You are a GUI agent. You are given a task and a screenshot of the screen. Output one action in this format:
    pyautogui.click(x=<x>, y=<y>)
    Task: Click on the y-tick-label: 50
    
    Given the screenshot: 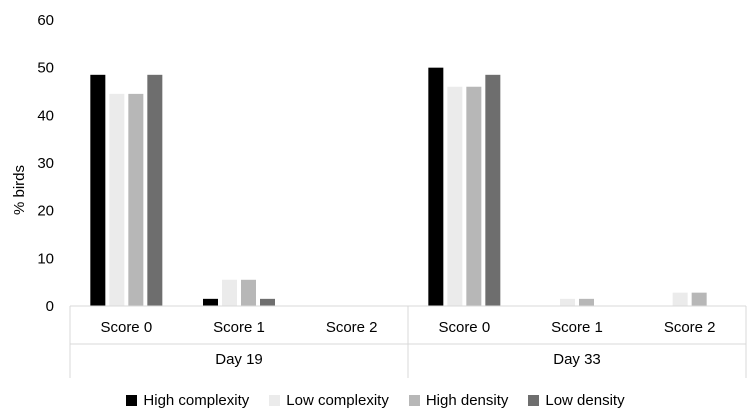 What is the action you would take?
    pyautogui.click(x=45, y=68)
    